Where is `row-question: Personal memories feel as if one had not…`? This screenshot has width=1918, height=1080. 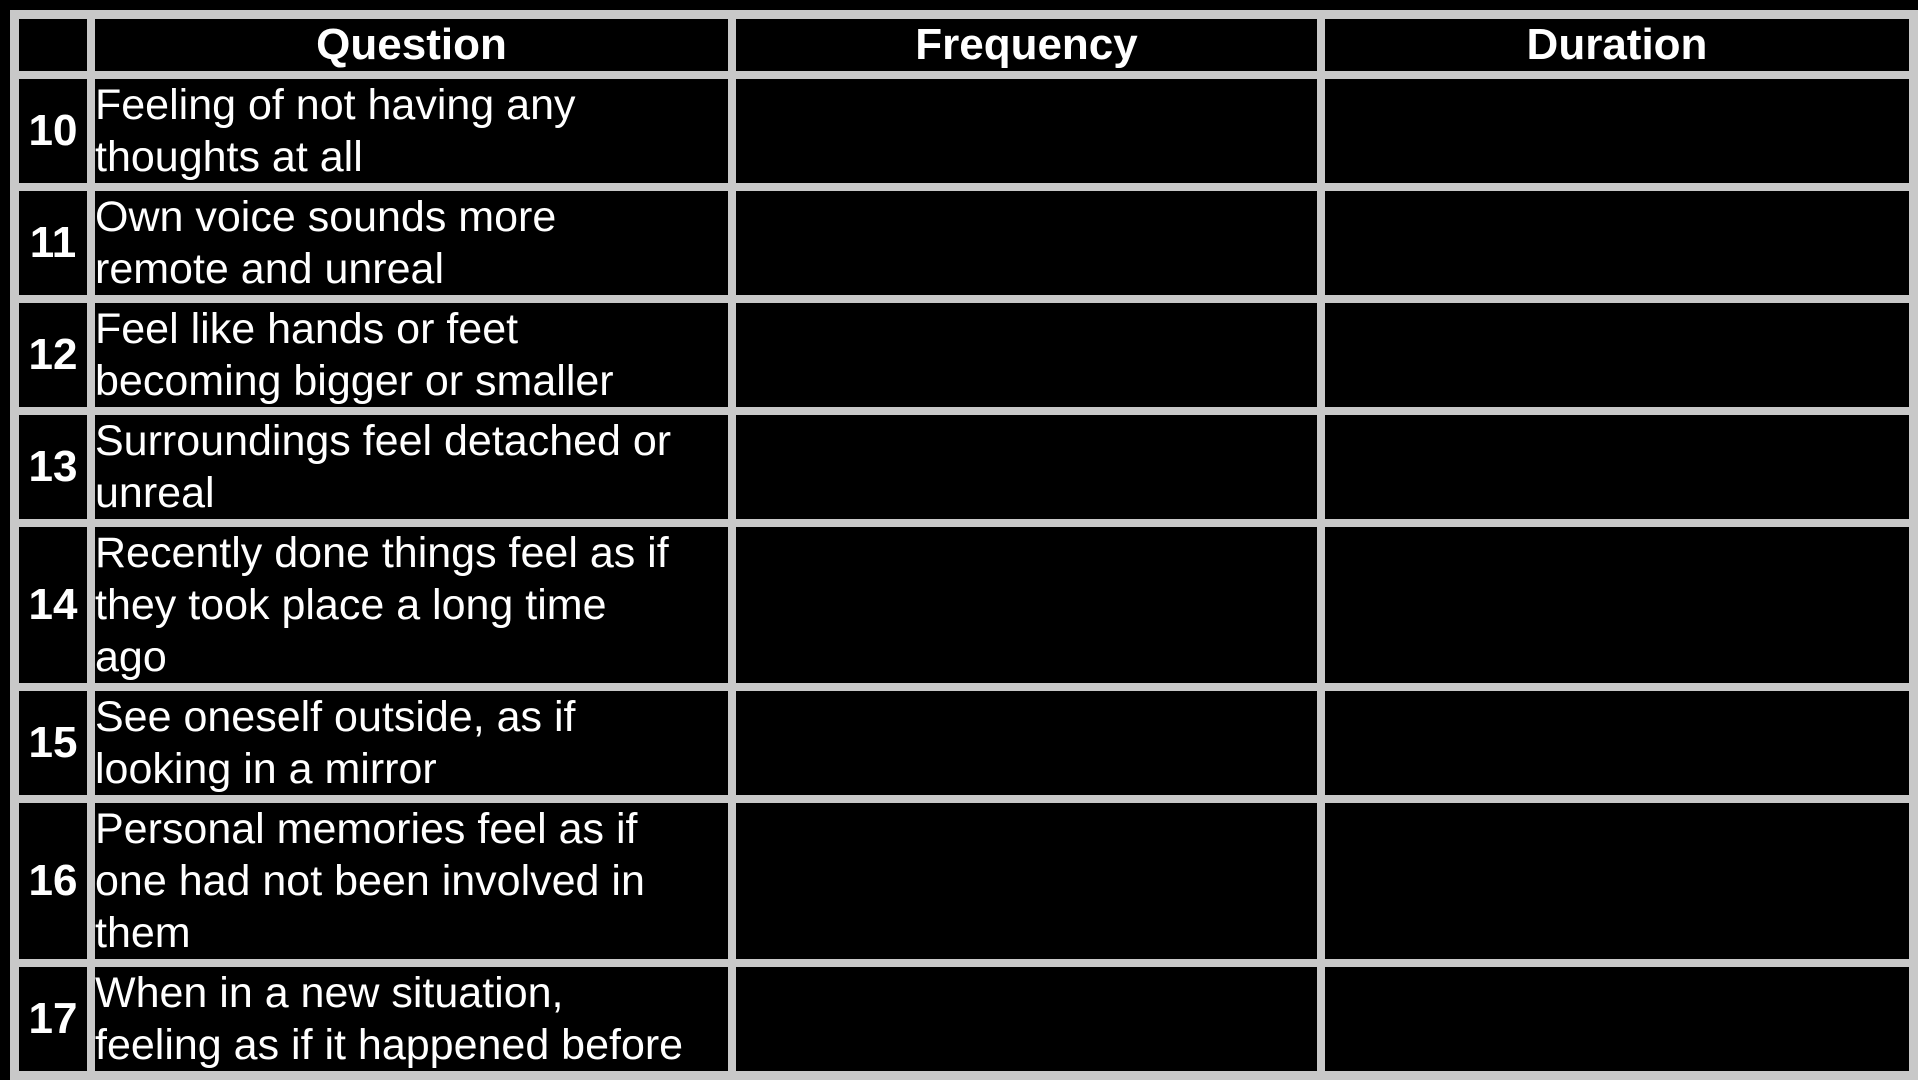 row-question: Personal memories feel as if one had not… is located at coordinates (411, 881).